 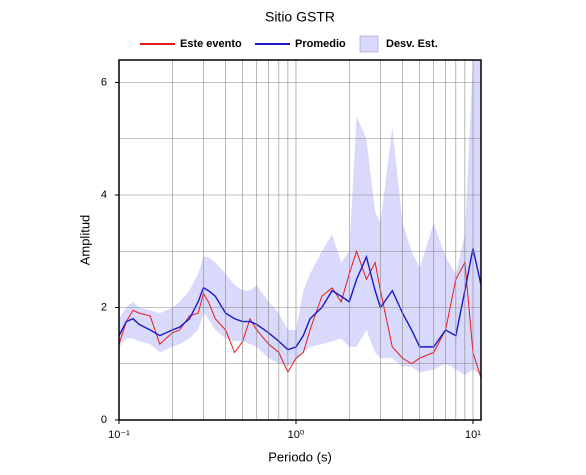 What do you see at coordinates (296, 435) in the screenshot?
I see `x-tick-label: 10⁰` at bounding box center [296, 435].